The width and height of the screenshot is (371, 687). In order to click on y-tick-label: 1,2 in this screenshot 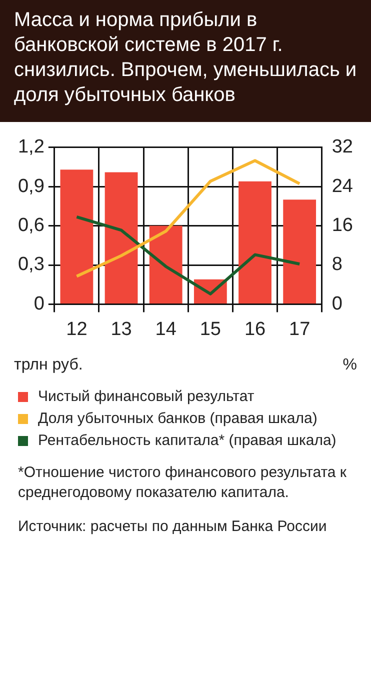, I will do `click(31, 147)`.